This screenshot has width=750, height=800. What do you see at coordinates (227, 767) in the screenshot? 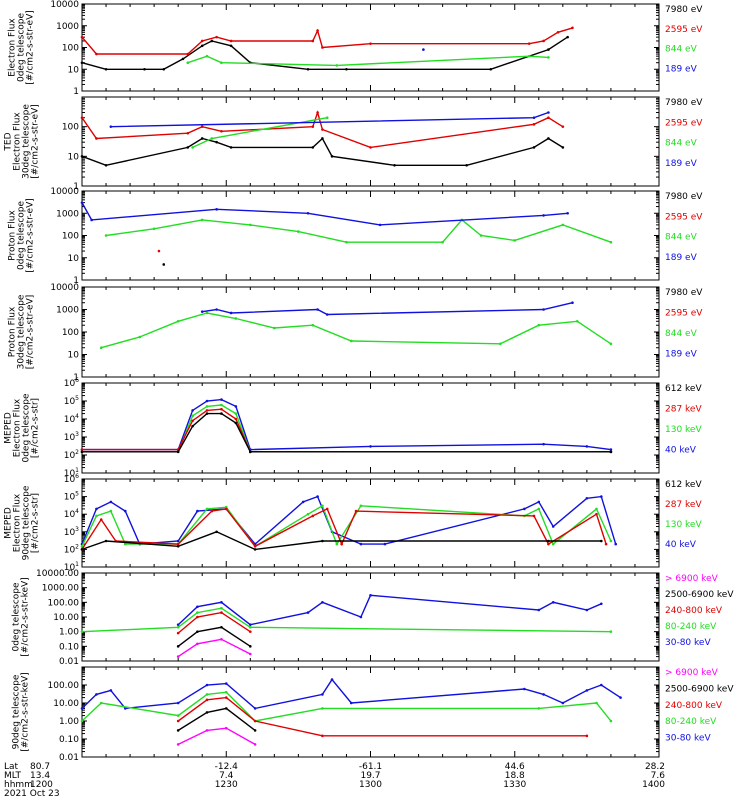
I see `footer-row-value: -12.4` at bounding box center [227, 767].